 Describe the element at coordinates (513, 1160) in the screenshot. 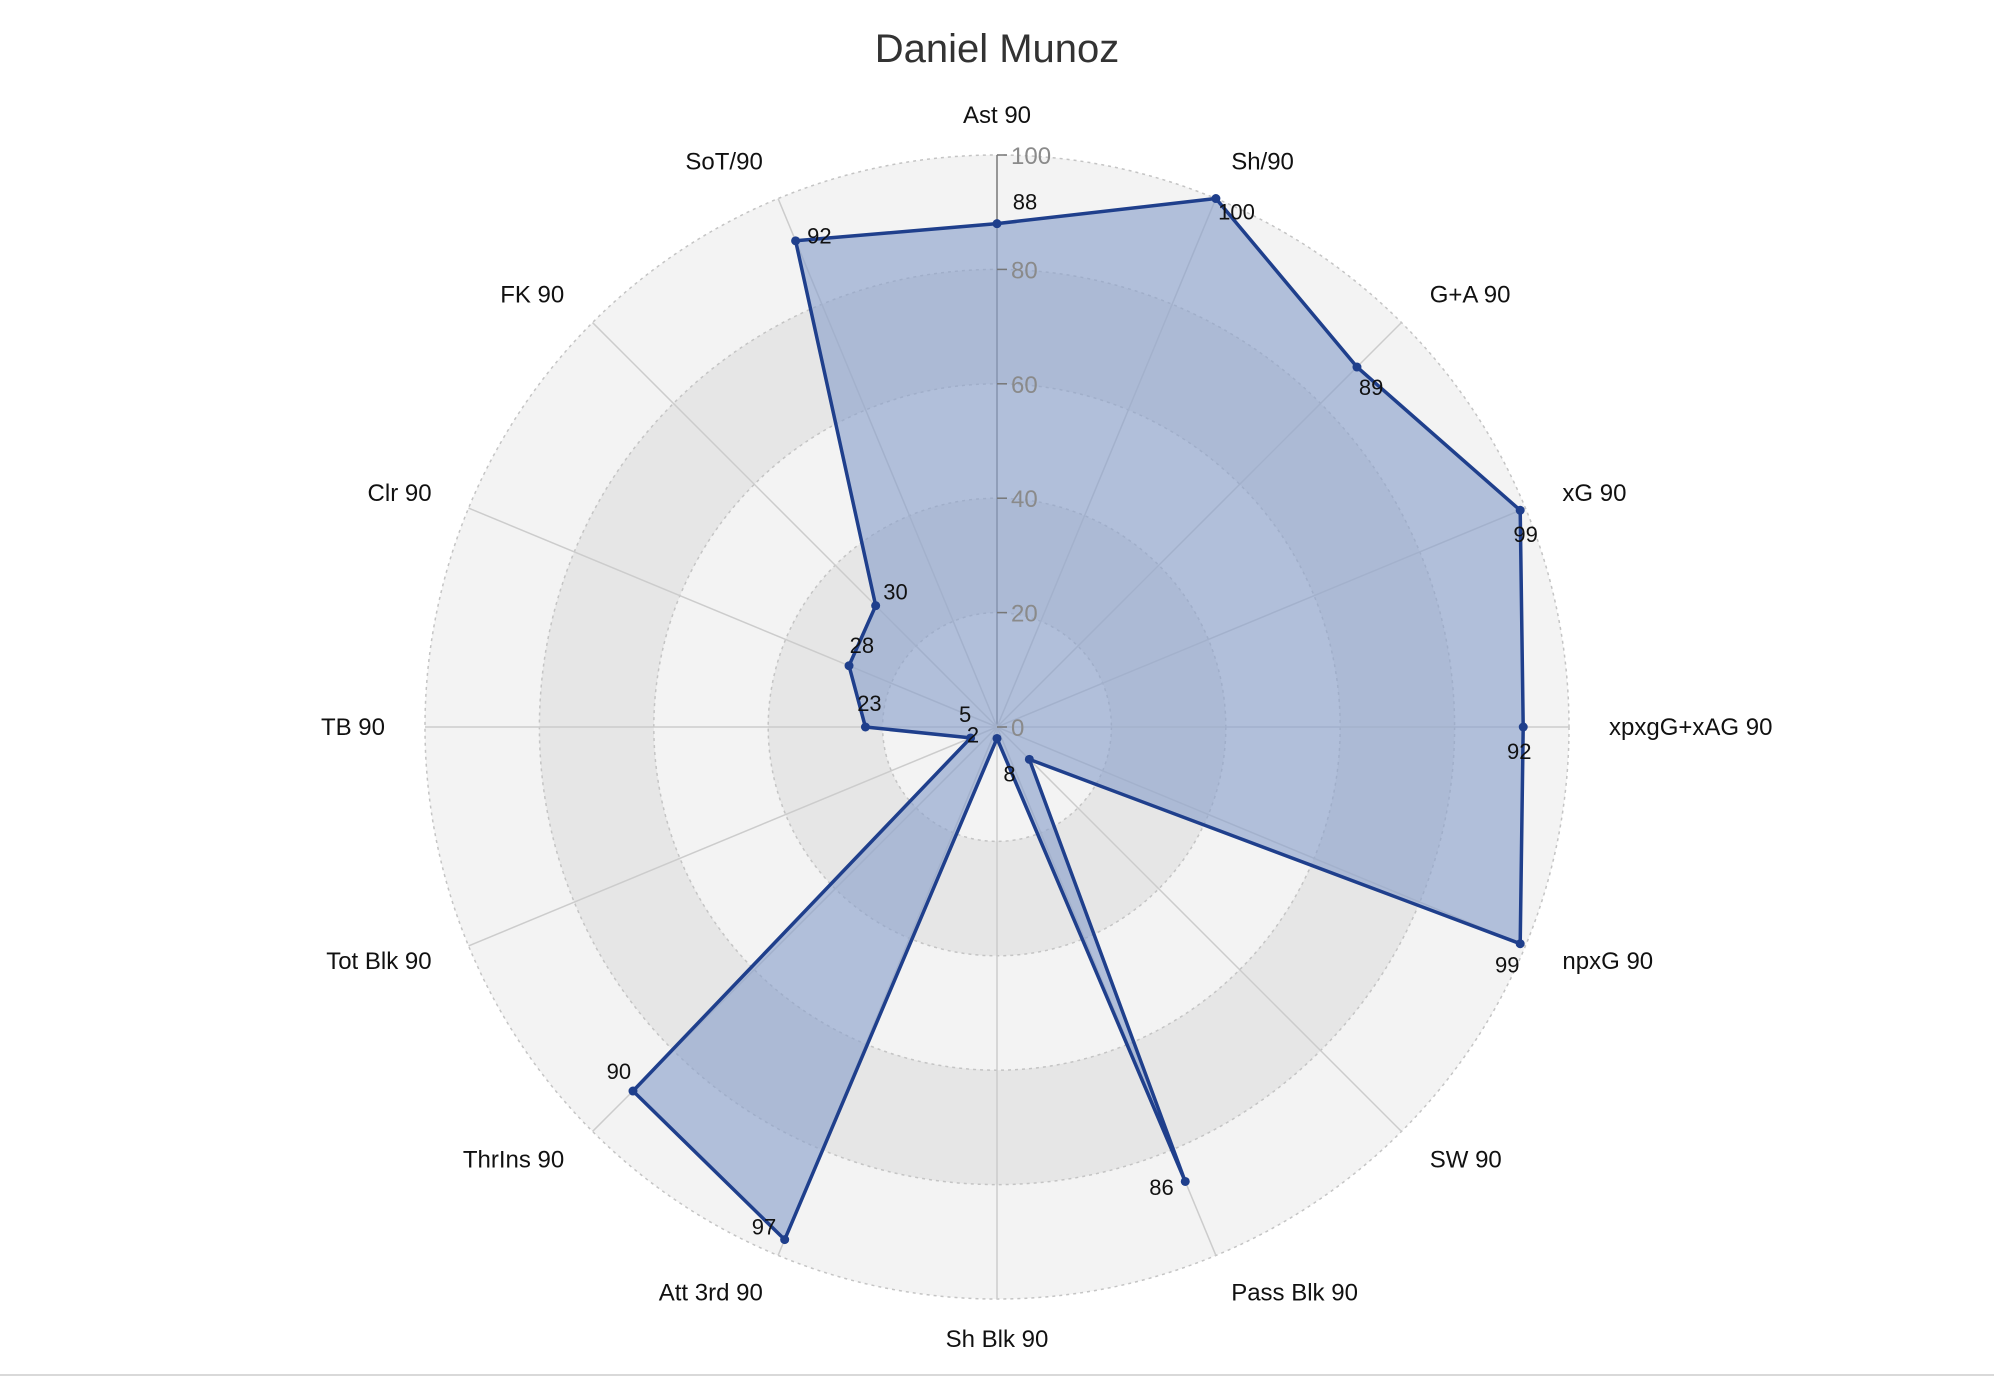

I see `axis-label: ThrIns 90` at that location.